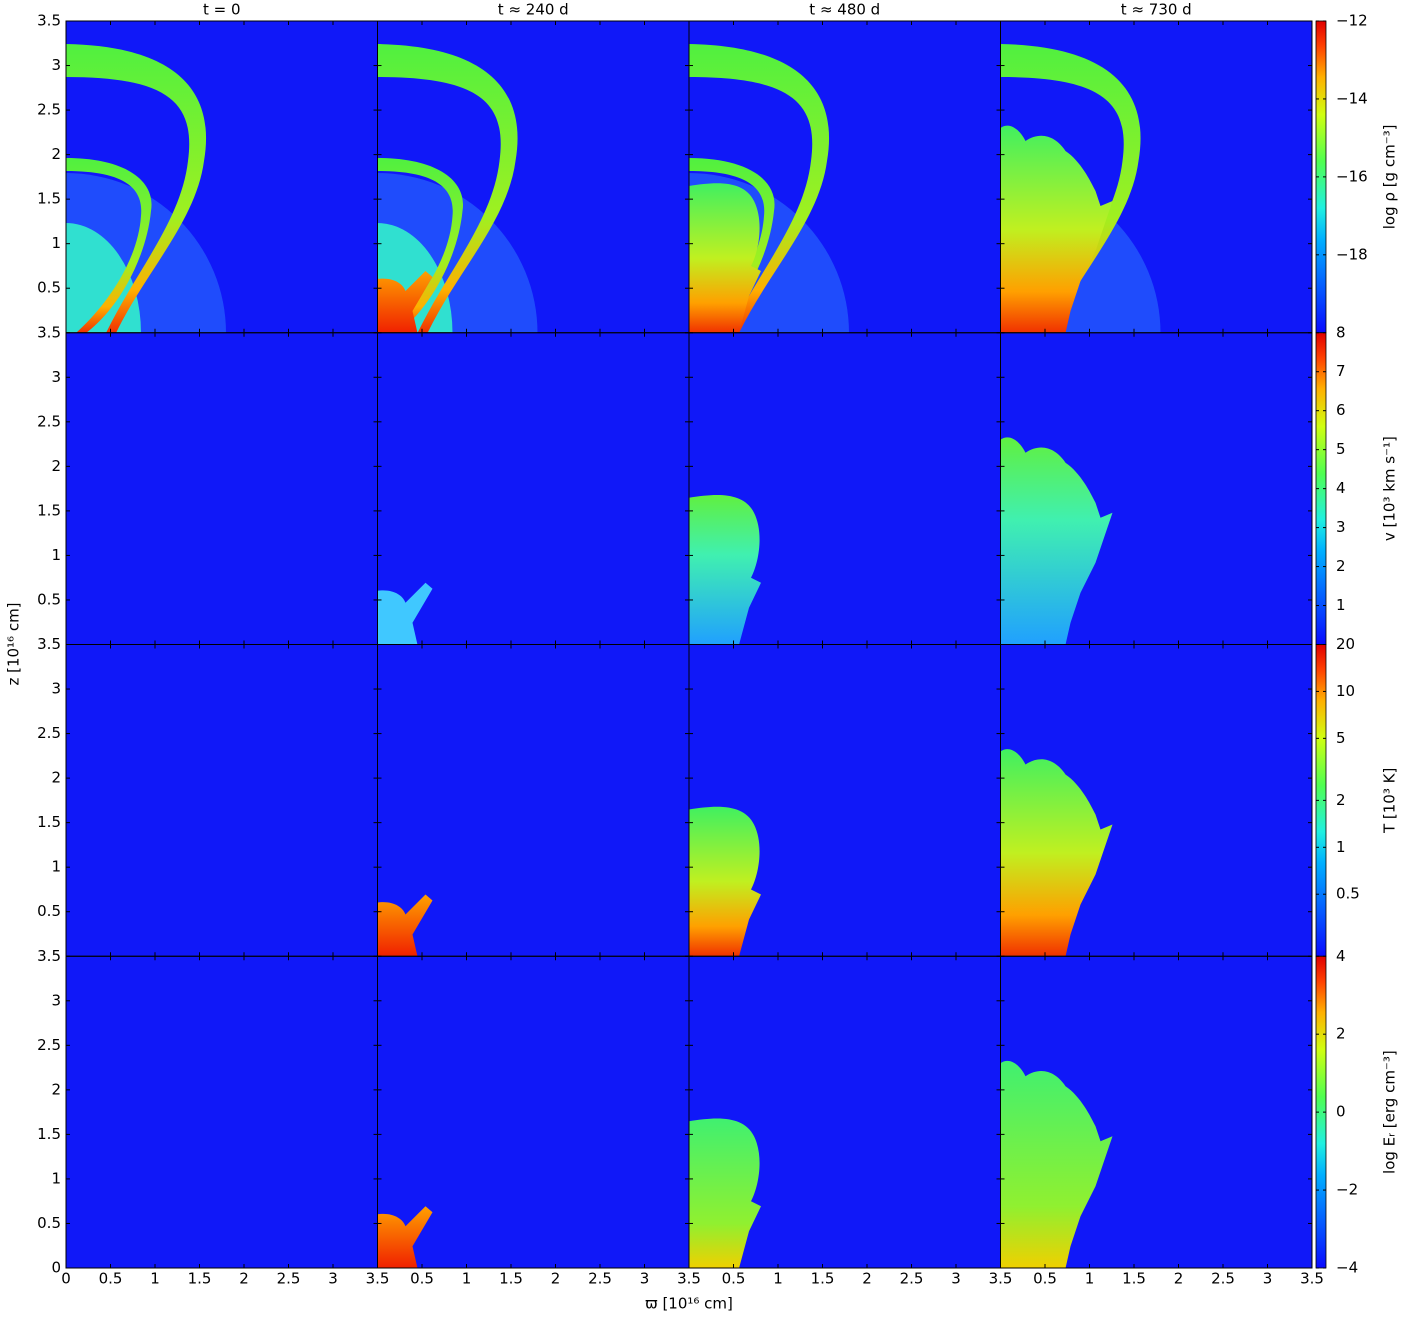  What do you see at coordinates (56, 1268) in the screenshot?
I see `y-tick-label: 0` at bounding box center [56, 1268].